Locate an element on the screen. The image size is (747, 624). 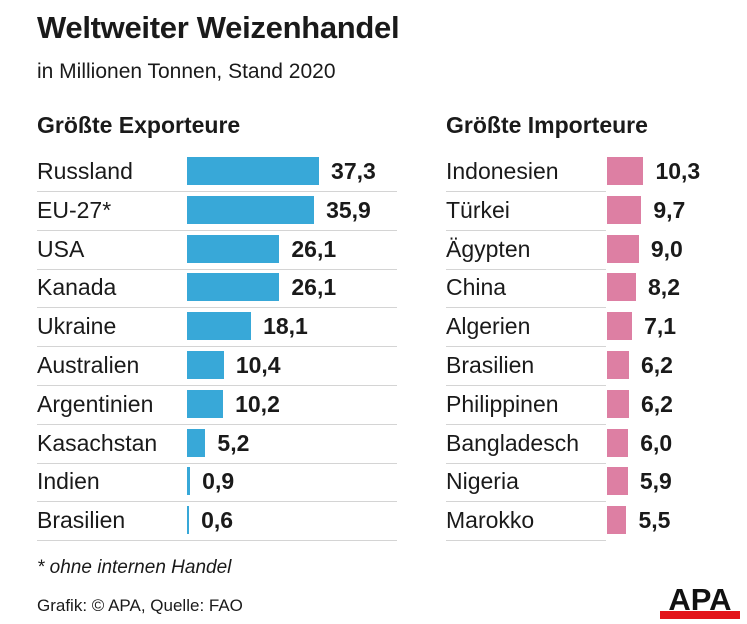
exporter-value-label: 37,3 is located at coordinates (353, 171).